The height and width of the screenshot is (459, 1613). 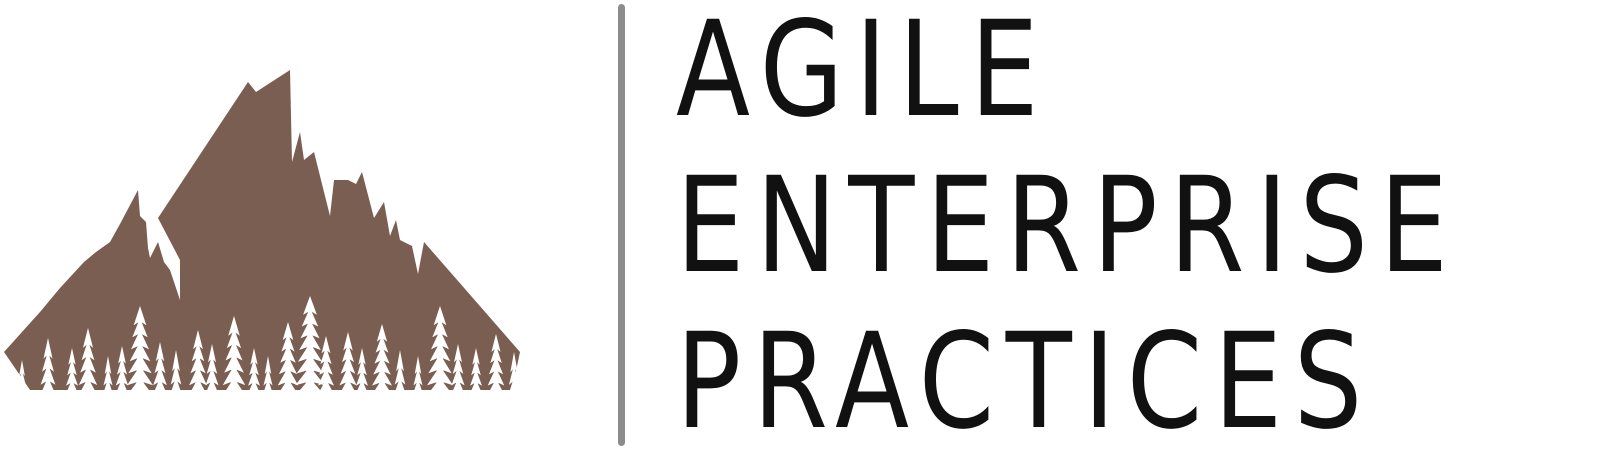 What do you see at coordinates (1025, 382) in the screenshot?
I see `wordmark-line-practices: PRACTICES` at bounding box center [1025, 382].